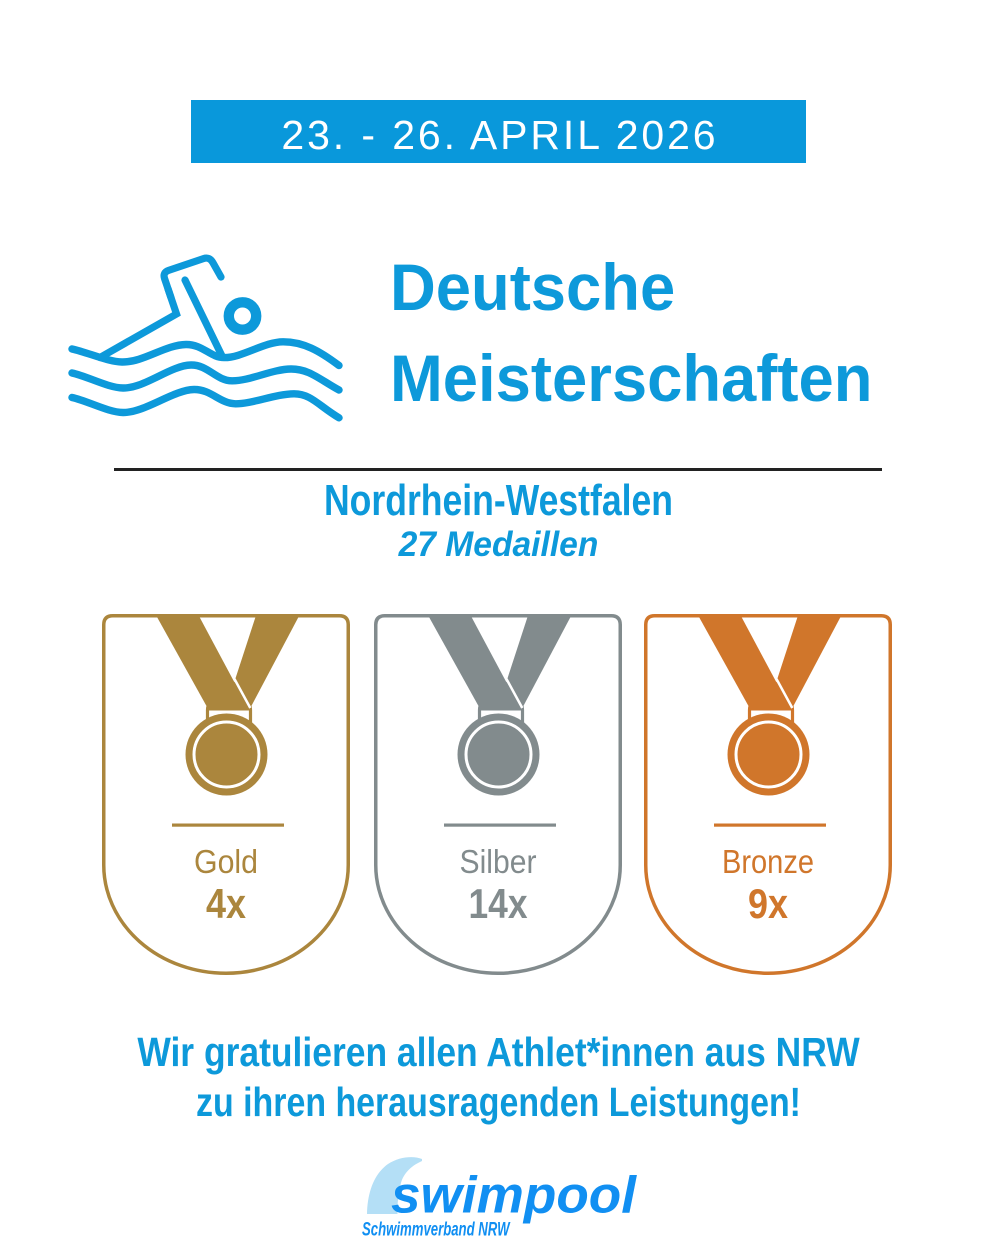  What do you see at coordinates (768, 862) in the screenshot?
I see `svg-text: Bronze` at bounding box center [768, 862].